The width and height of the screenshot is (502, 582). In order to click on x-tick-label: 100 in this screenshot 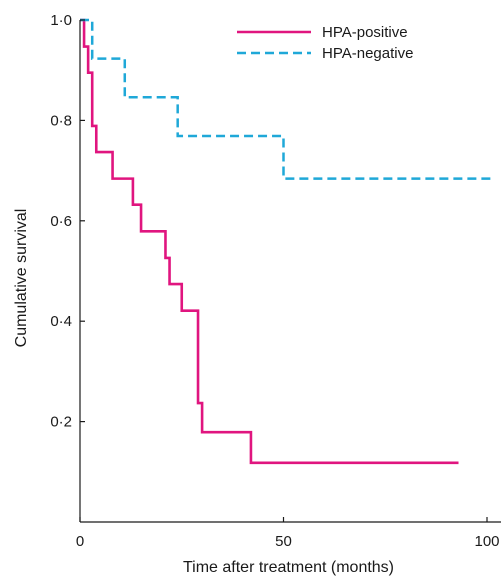, I will do `click(486, 541)`.